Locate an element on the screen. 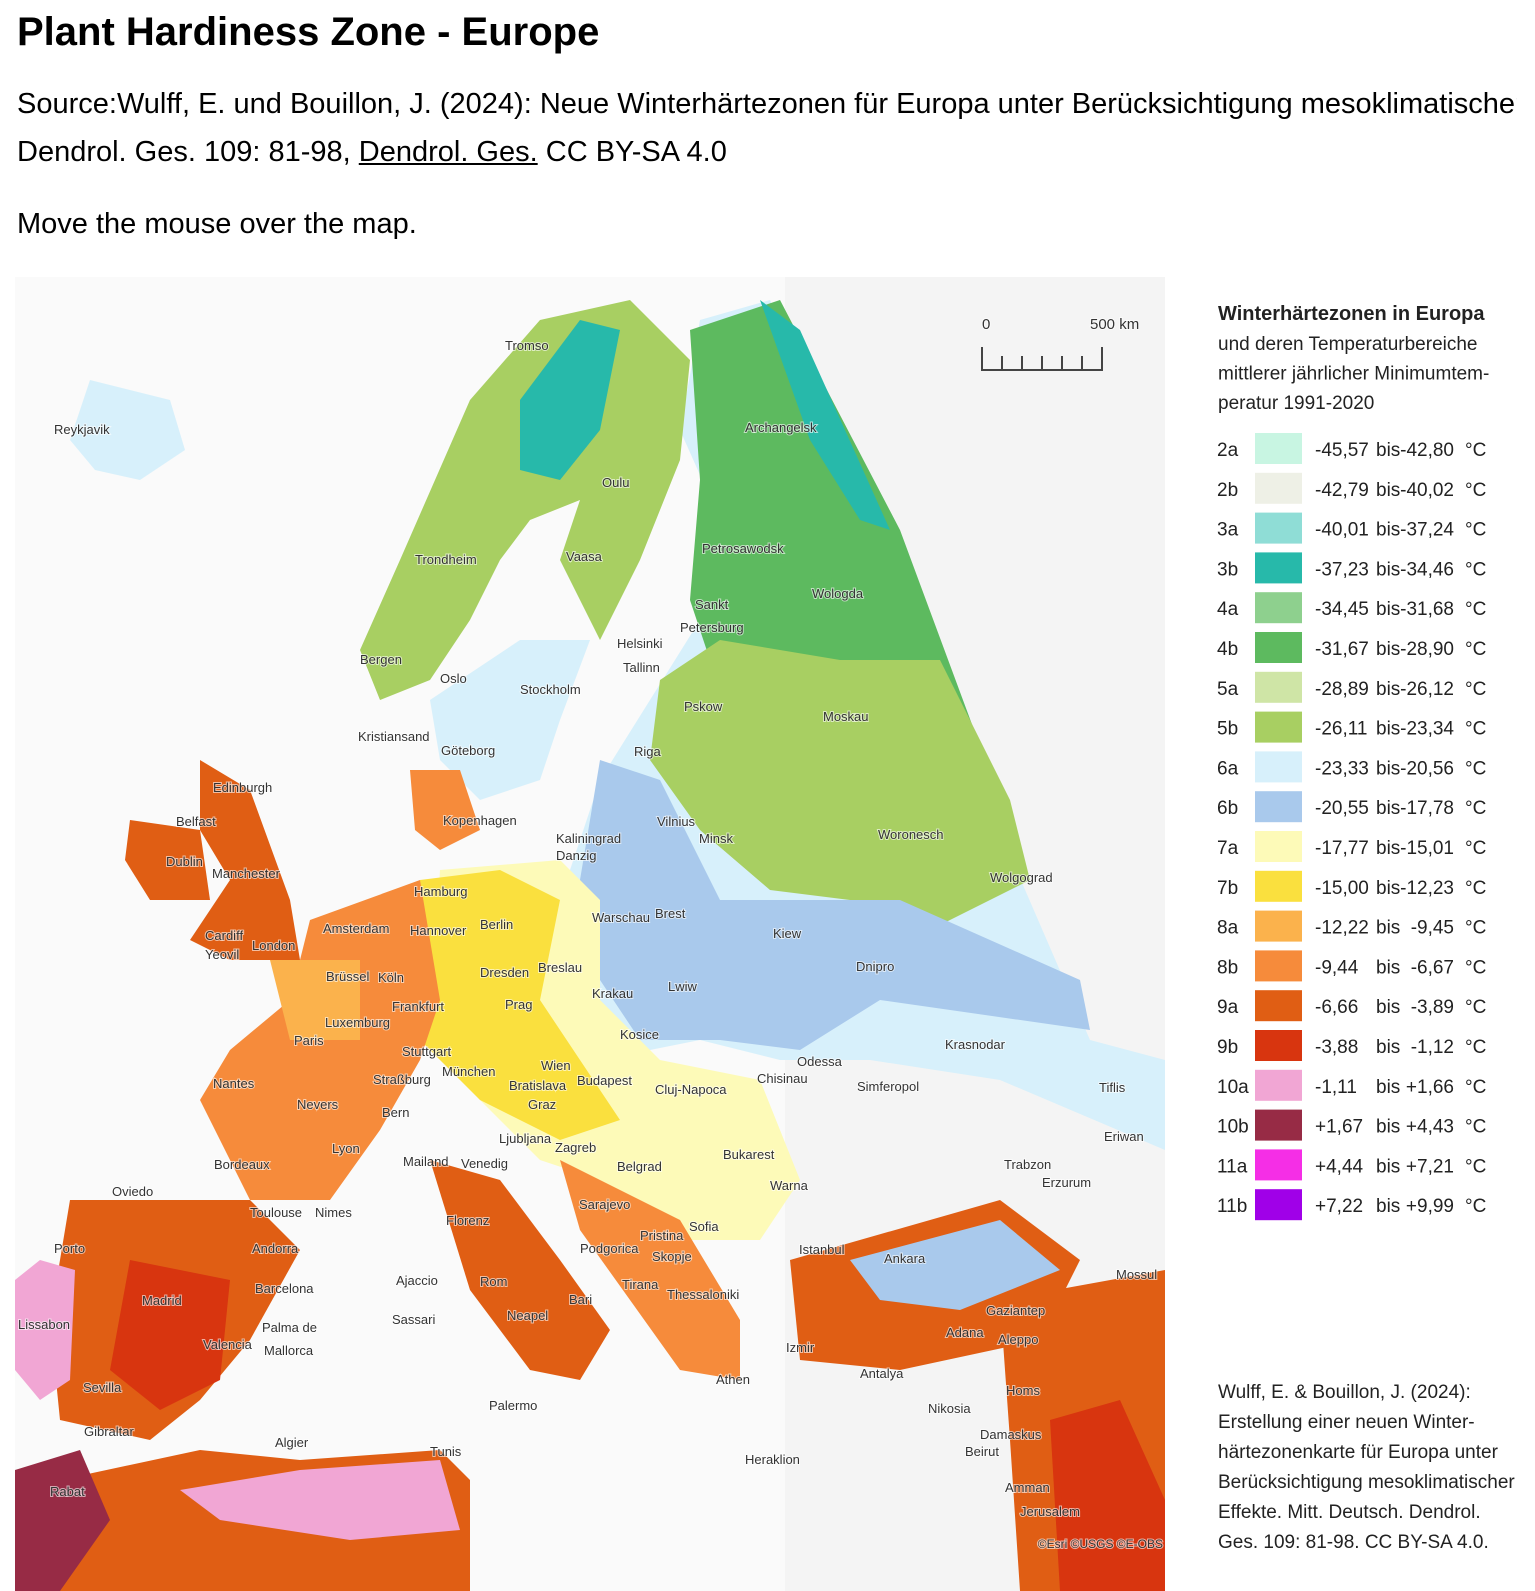 This screenshot has height=1591, width=1535. city-label: Dnipro is located at coordinates (875, 966).